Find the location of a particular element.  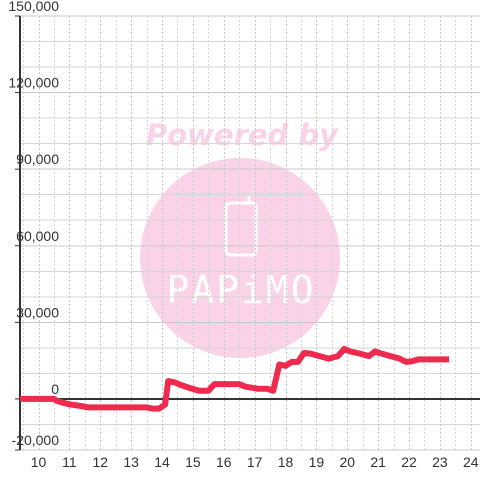

x-tick-label: 22 is located at coordinates (409, 462).